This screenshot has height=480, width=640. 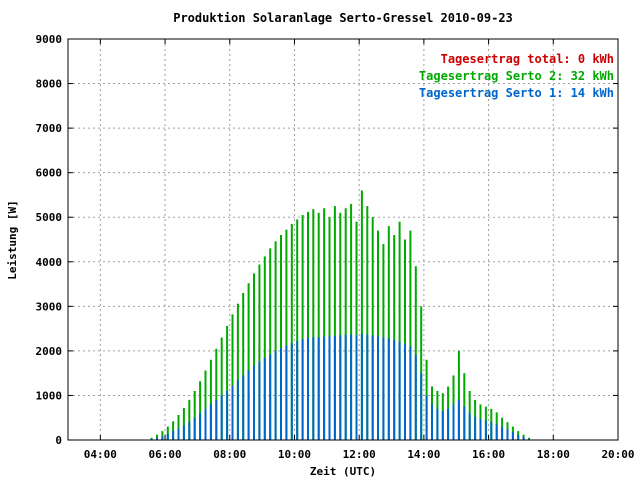 What do you see at coordinates (294, 454) in the screenshot?
I see `x-tick-label: 10:00` at bounding box center [294, 454].